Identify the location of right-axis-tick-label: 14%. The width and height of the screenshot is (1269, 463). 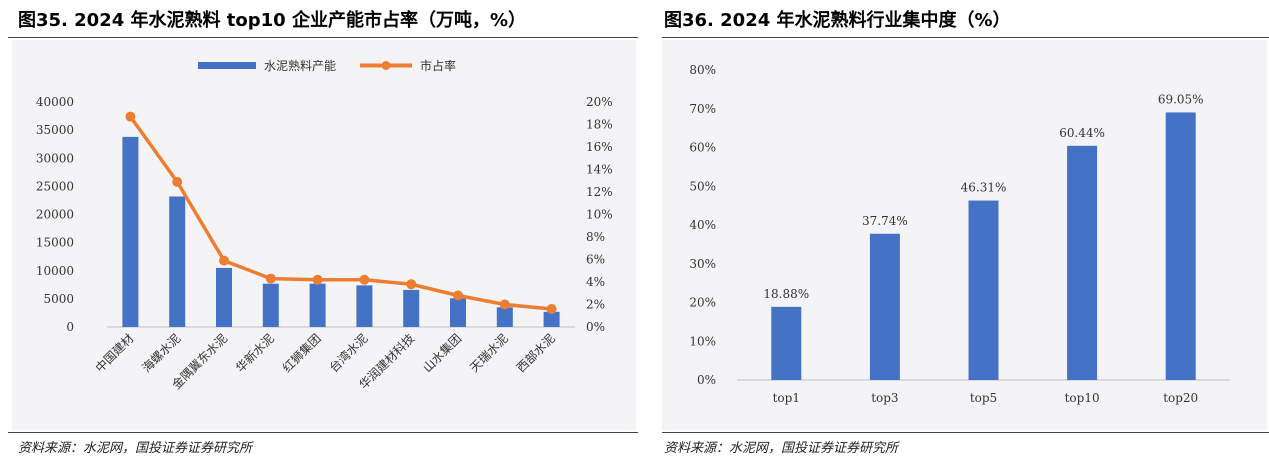
(599, 170).